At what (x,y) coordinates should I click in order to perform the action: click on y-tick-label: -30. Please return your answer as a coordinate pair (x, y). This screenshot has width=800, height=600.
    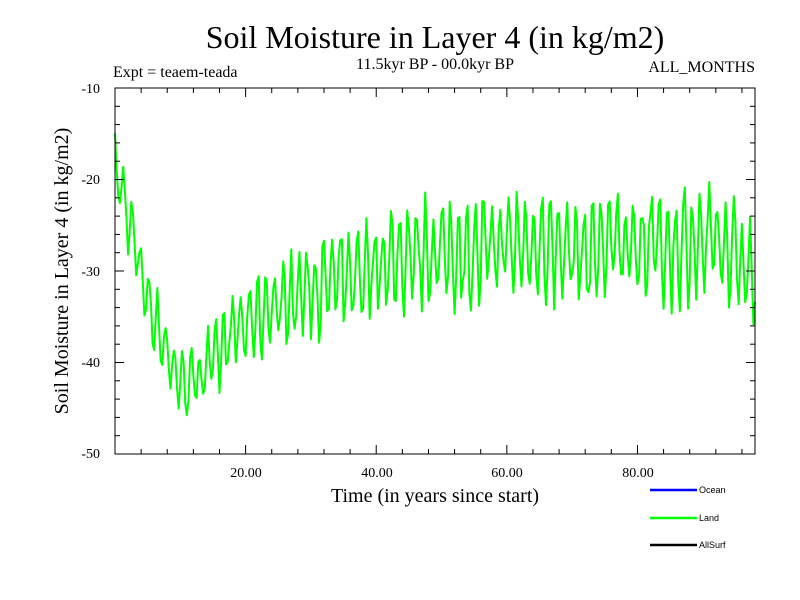
    Looking at the image, I should click on (90, 272).